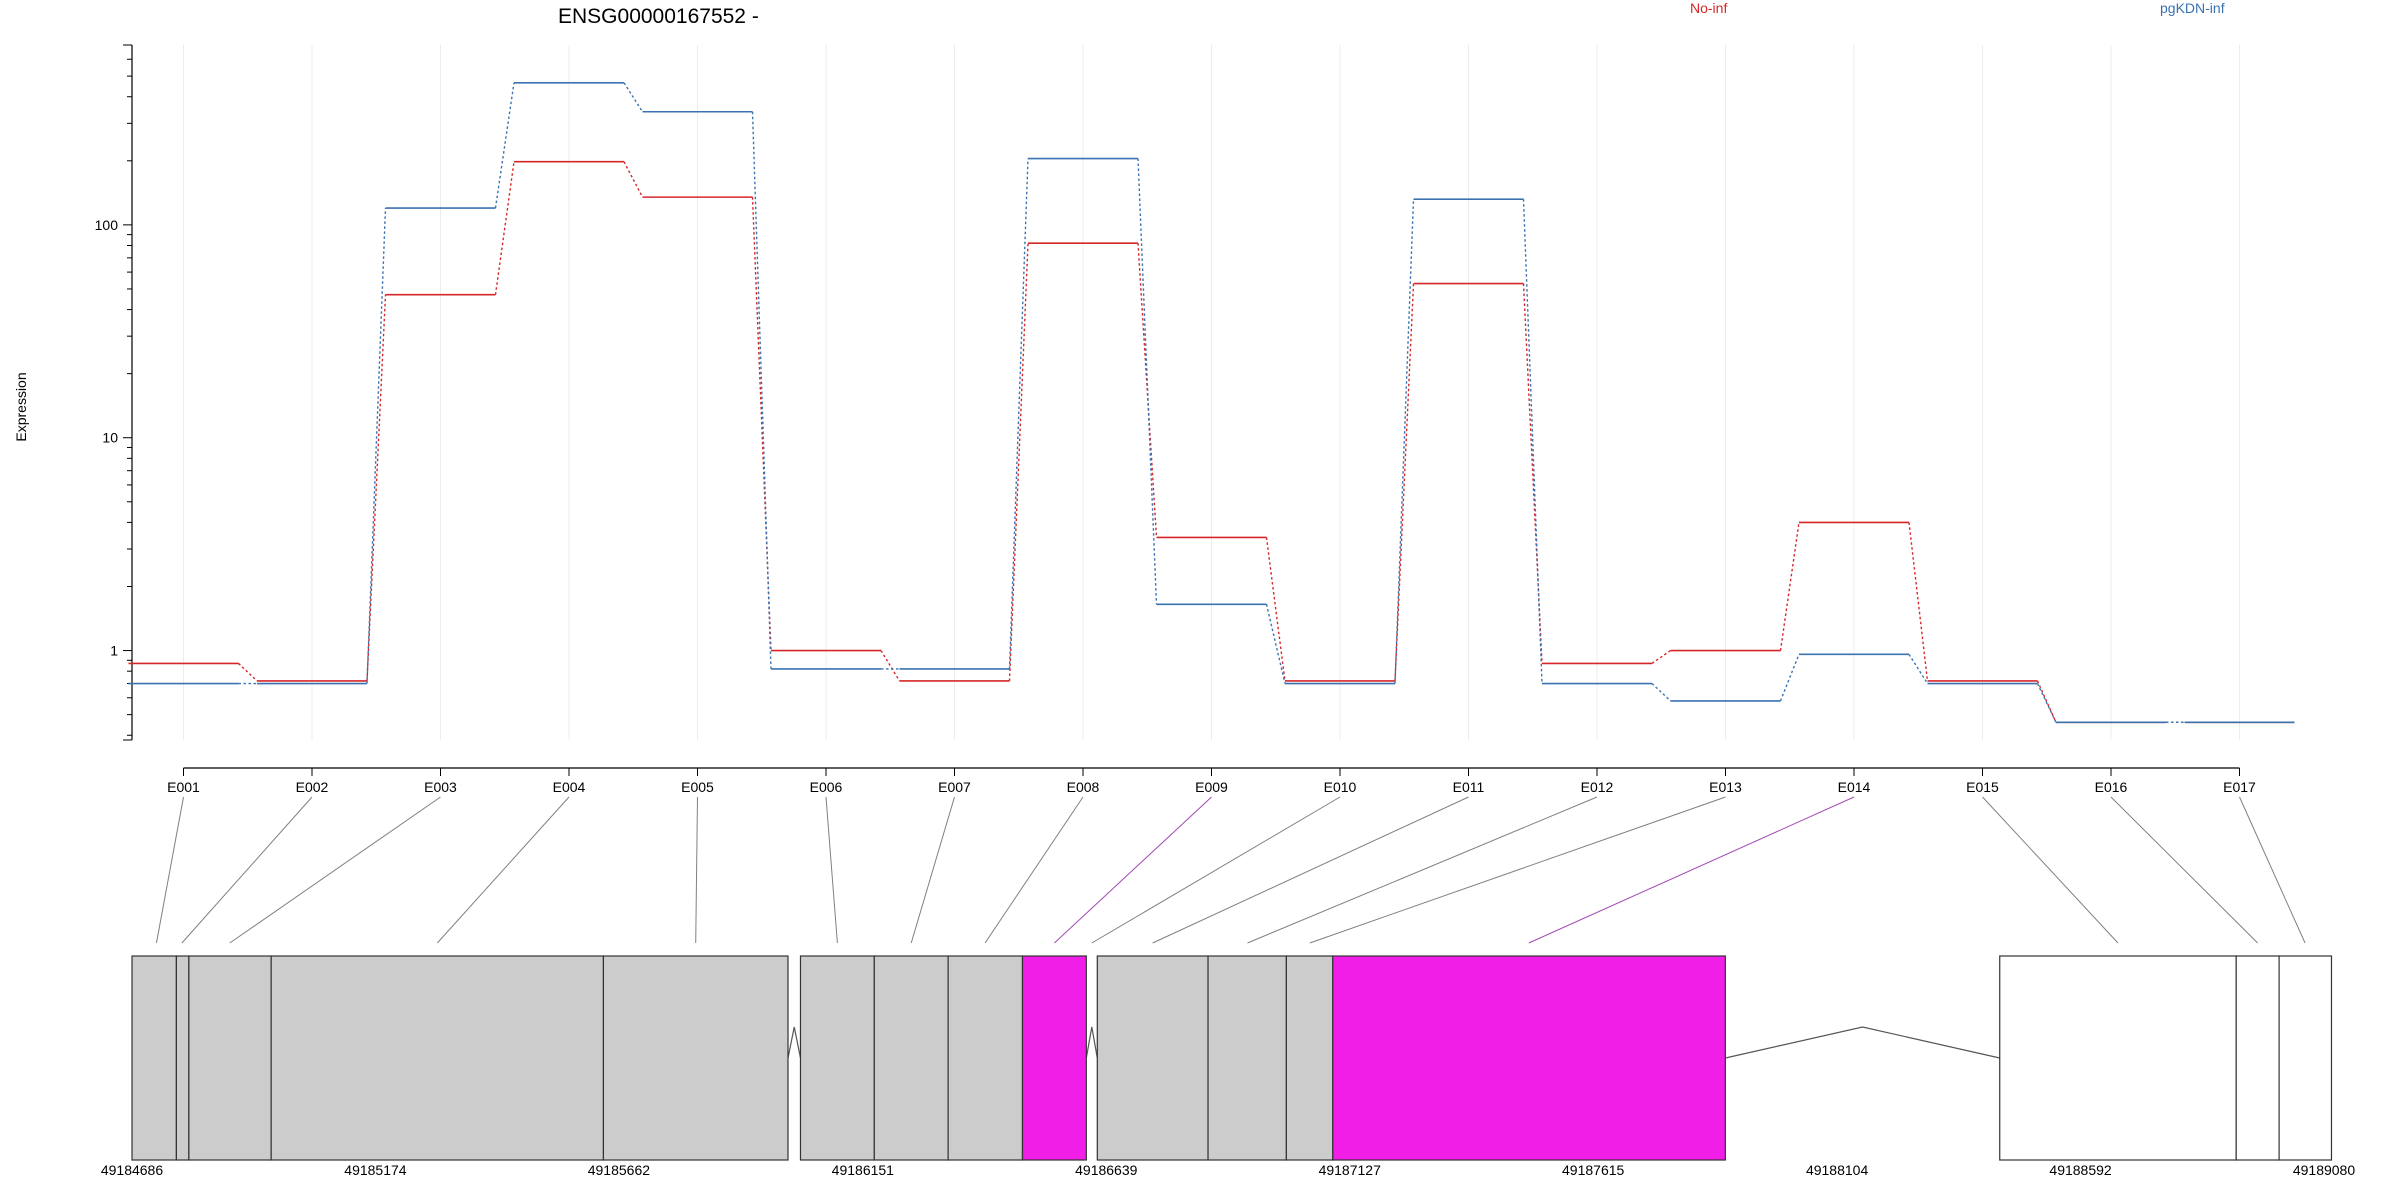  Describe the element at coordinates (1106, 1170) in the screenshot. I see `coordinate-tick-label: 49186639` at that location.